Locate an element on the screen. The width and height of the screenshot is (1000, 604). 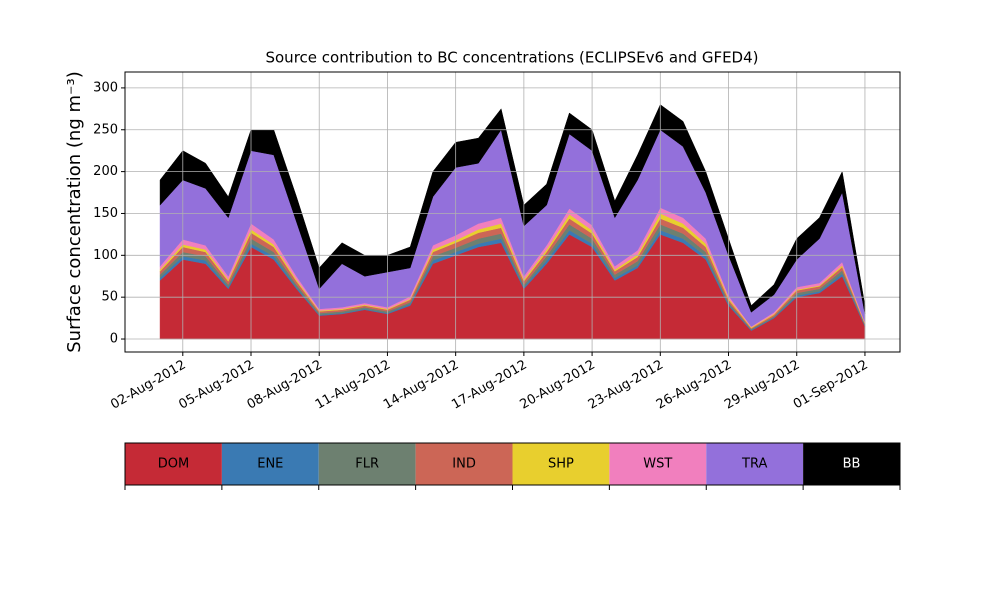
legend-label: ENE is located at coordinates (270, 464).